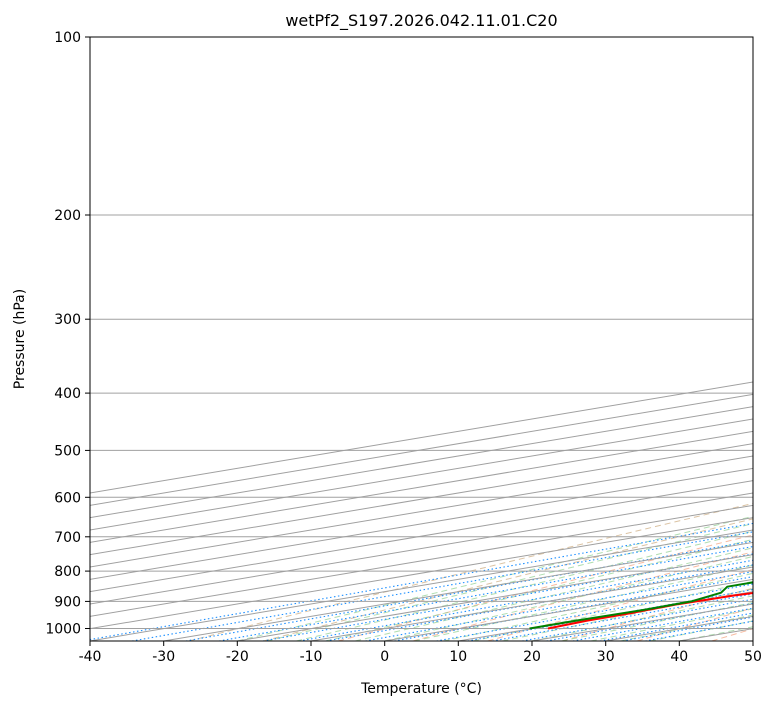 This screenshot has width=775, height=708. Describe the element at coordinates (421, 689) in the screenshot. I see `x-axis-title: Temperature (°C)` at that location.